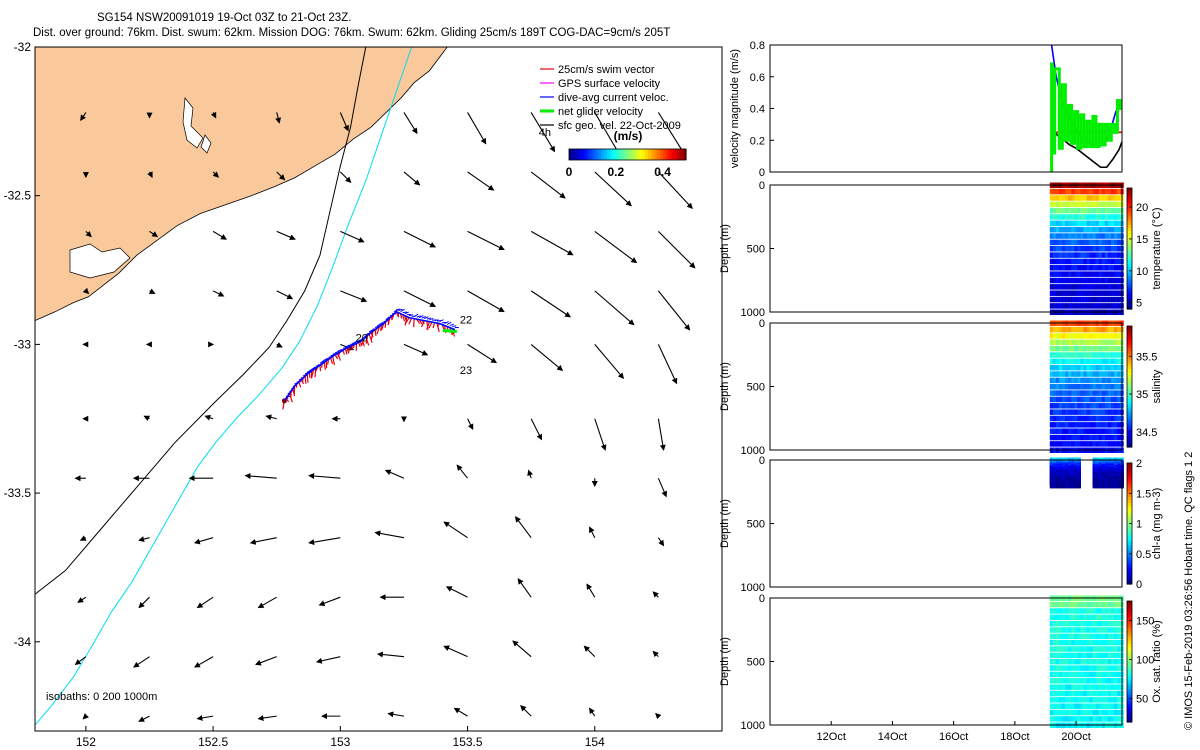 Image resolution: width=1200 pixels, height=750 pixels. Describe the element at coordinates (1142, 272) in the screenshot. I see `colorbar-tick-label: 10` at that location.